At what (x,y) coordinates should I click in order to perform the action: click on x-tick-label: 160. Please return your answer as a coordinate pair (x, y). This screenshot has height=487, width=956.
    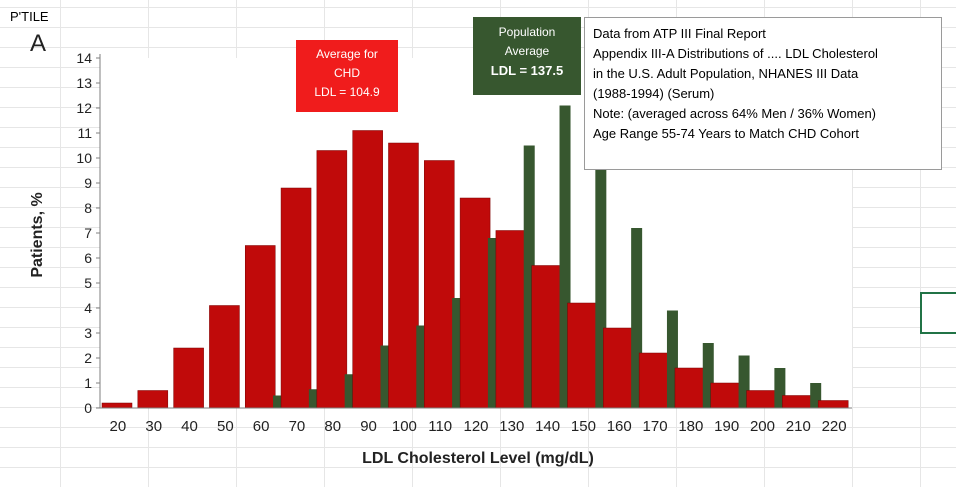
    Looking at the image, I should click on (619, 426).